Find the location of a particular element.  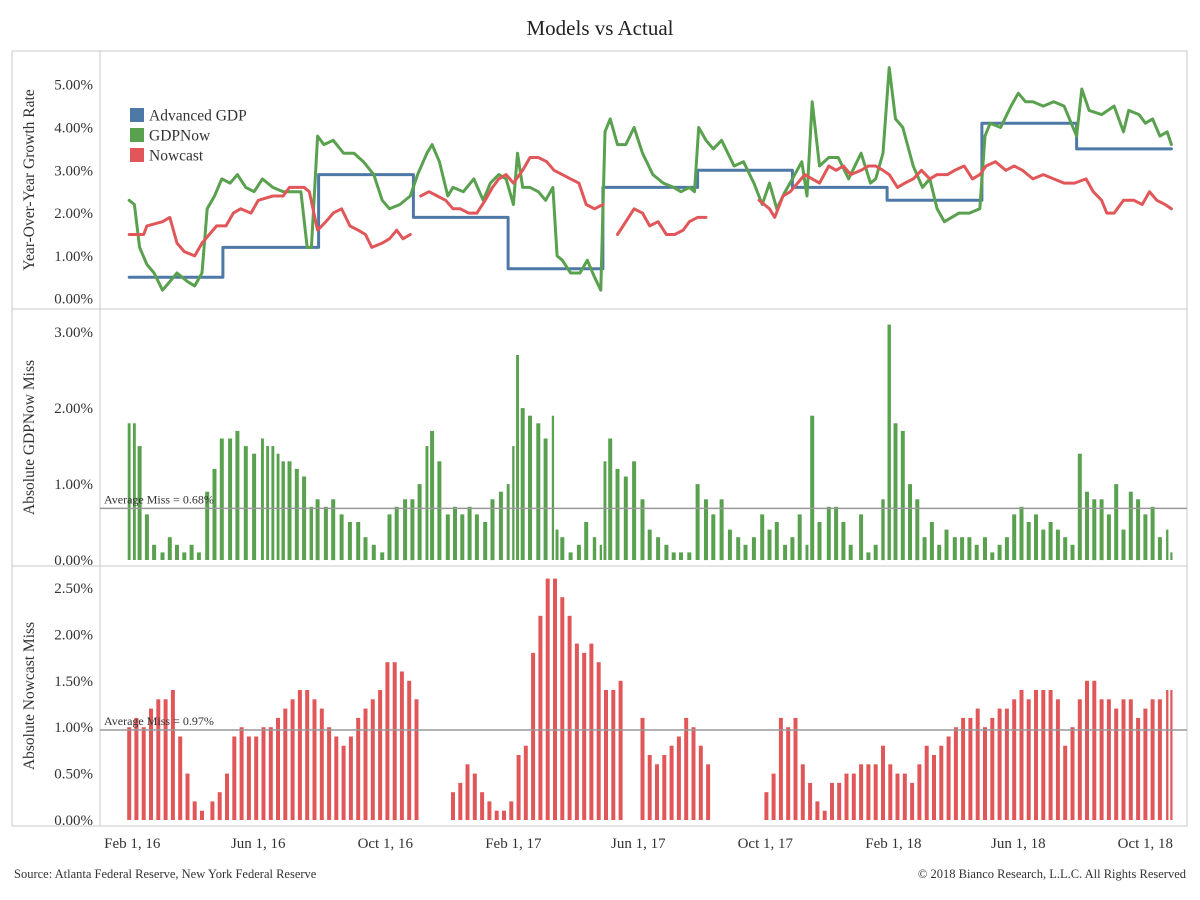

x-tick-label: Jun 1, 16 is located at coordinates (258, 844).